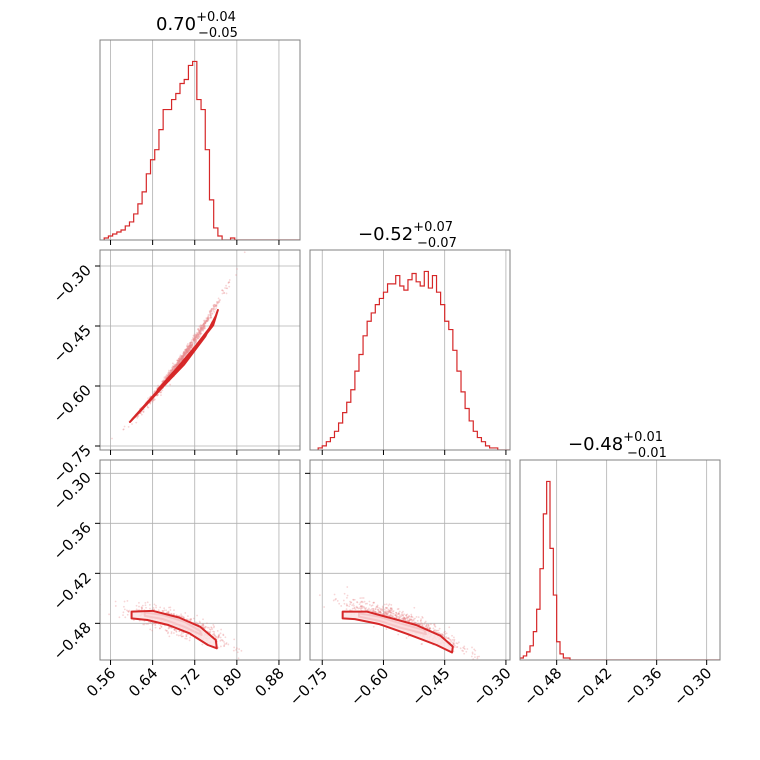  Describe the element at coordinates (369, 686) in the screenshot. I see `x-tick-label: −0.60` at that location.